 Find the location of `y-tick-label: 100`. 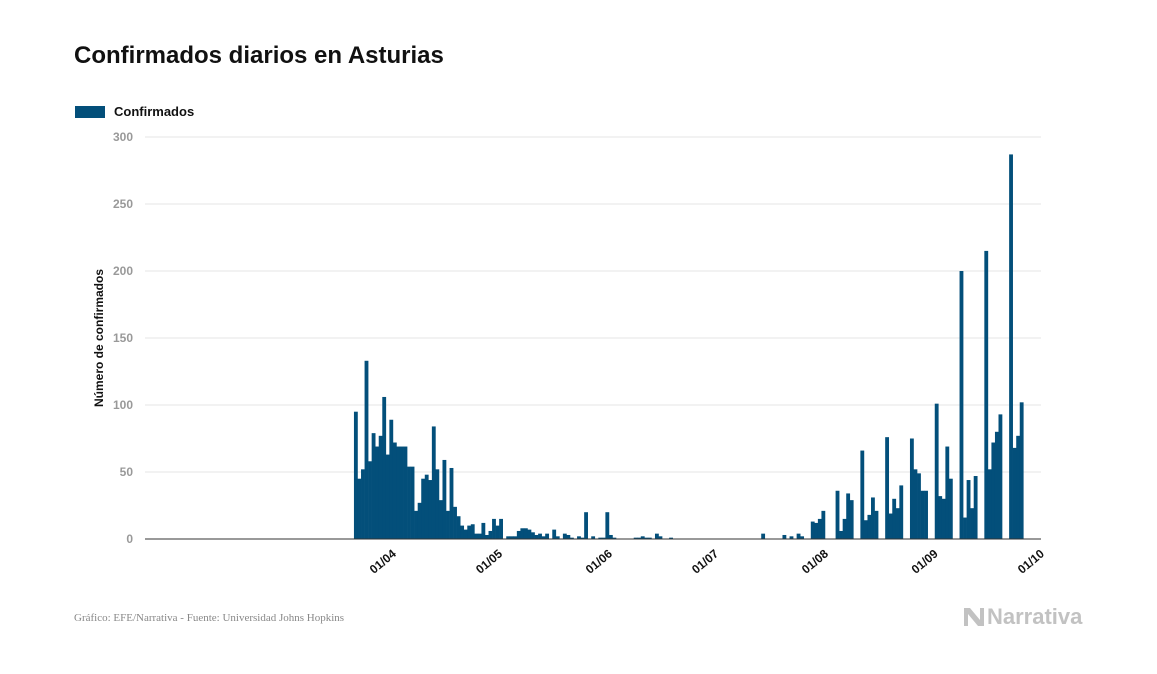

y-tick-label: 100 is located at coordinates (123, 405).